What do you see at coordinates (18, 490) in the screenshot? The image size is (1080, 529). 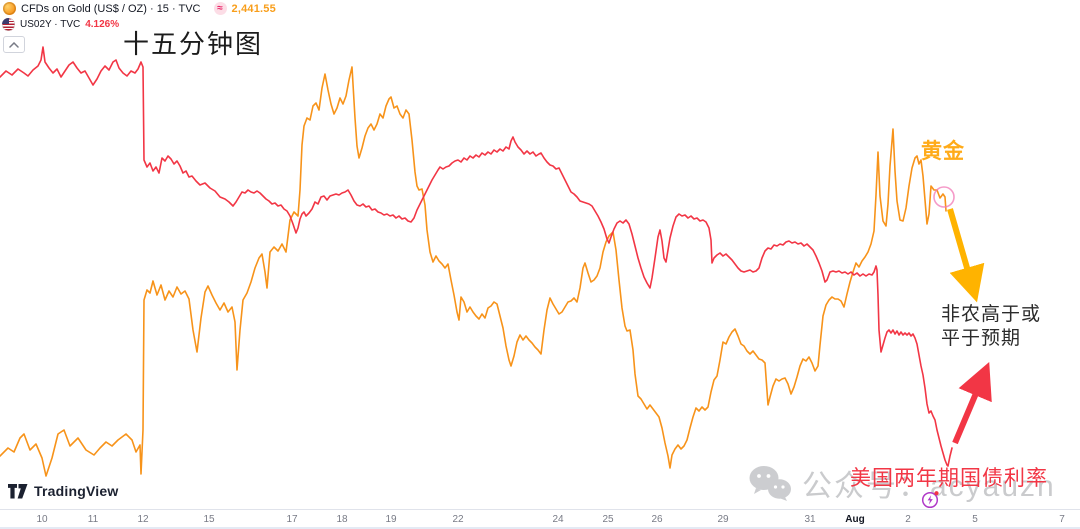 I see `tradingview-mark-icon` at bounding box center [18, 490].